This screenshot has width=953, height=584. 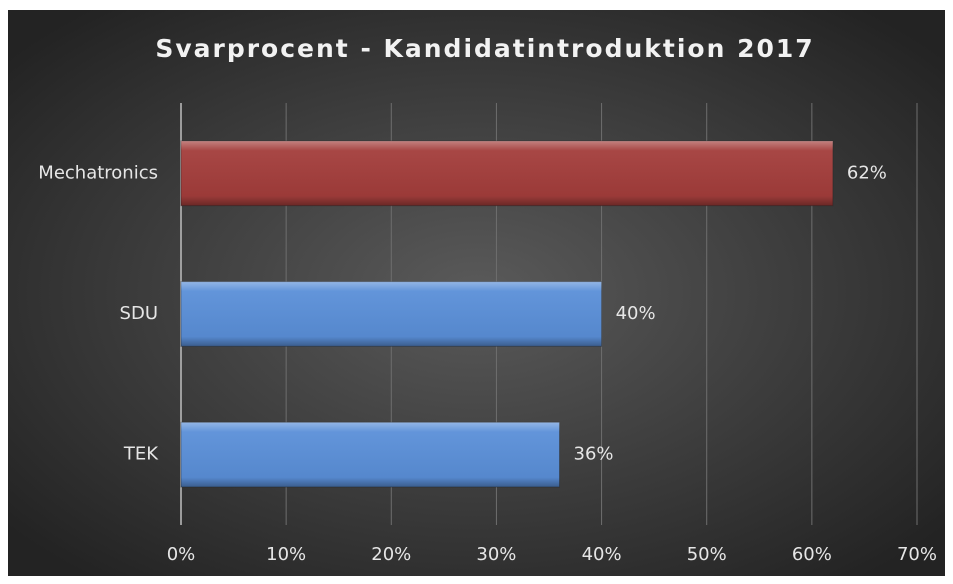 What do you see at coordinates (181, 554) in the screenshot?
I see `x-tick-label: 0%` at bounding box center [181, 554].